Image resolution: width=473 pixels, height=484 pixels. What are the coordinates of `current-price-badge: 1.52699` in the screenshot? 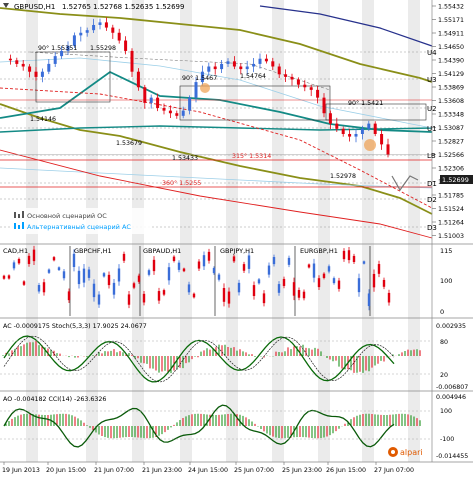 It's located at (456, 179).